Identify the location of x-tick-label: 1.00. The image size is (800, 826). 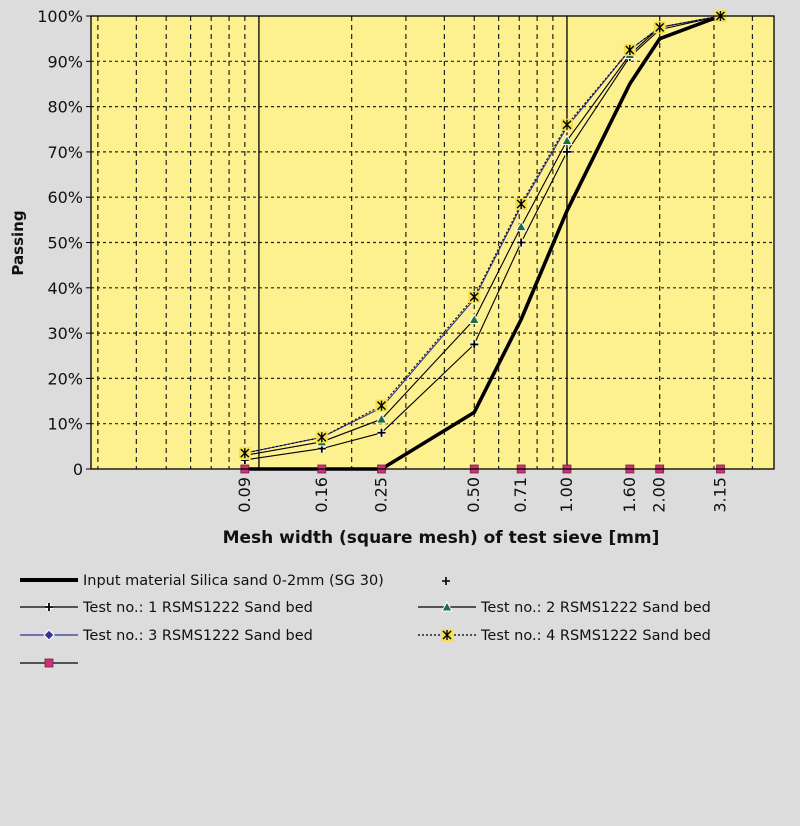
(566, 495).